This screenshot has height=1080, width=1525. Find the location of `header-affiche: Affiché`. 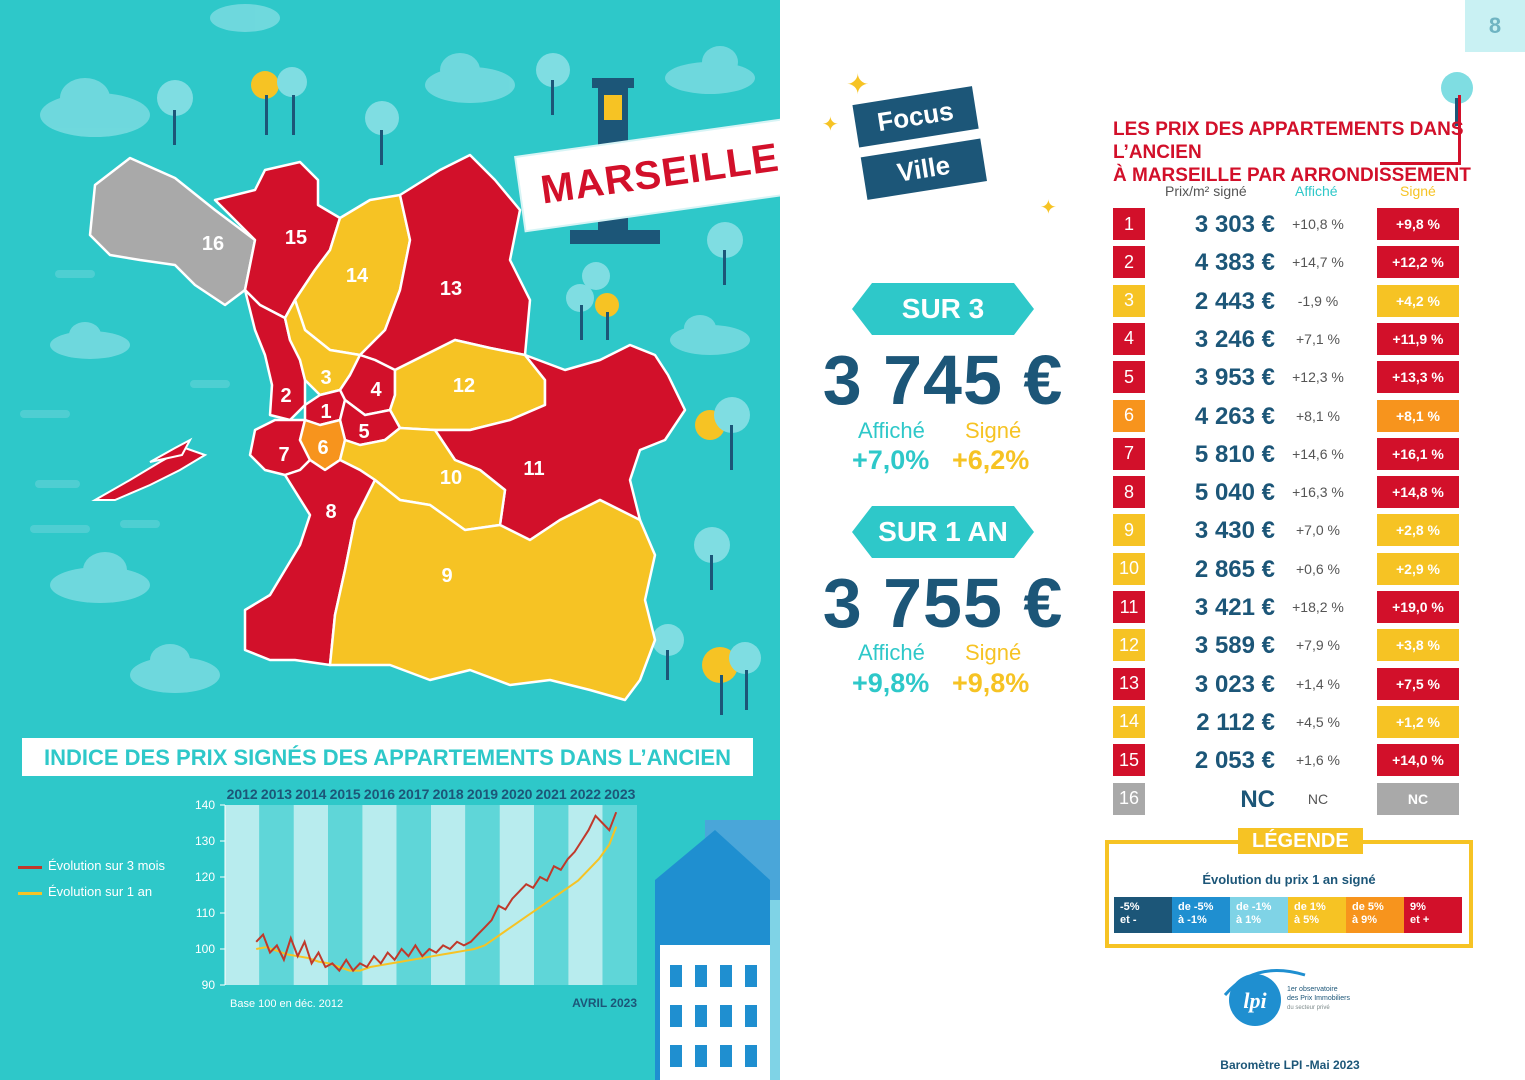

header-affiche: Affiché is located at coordinates (1316, 191).